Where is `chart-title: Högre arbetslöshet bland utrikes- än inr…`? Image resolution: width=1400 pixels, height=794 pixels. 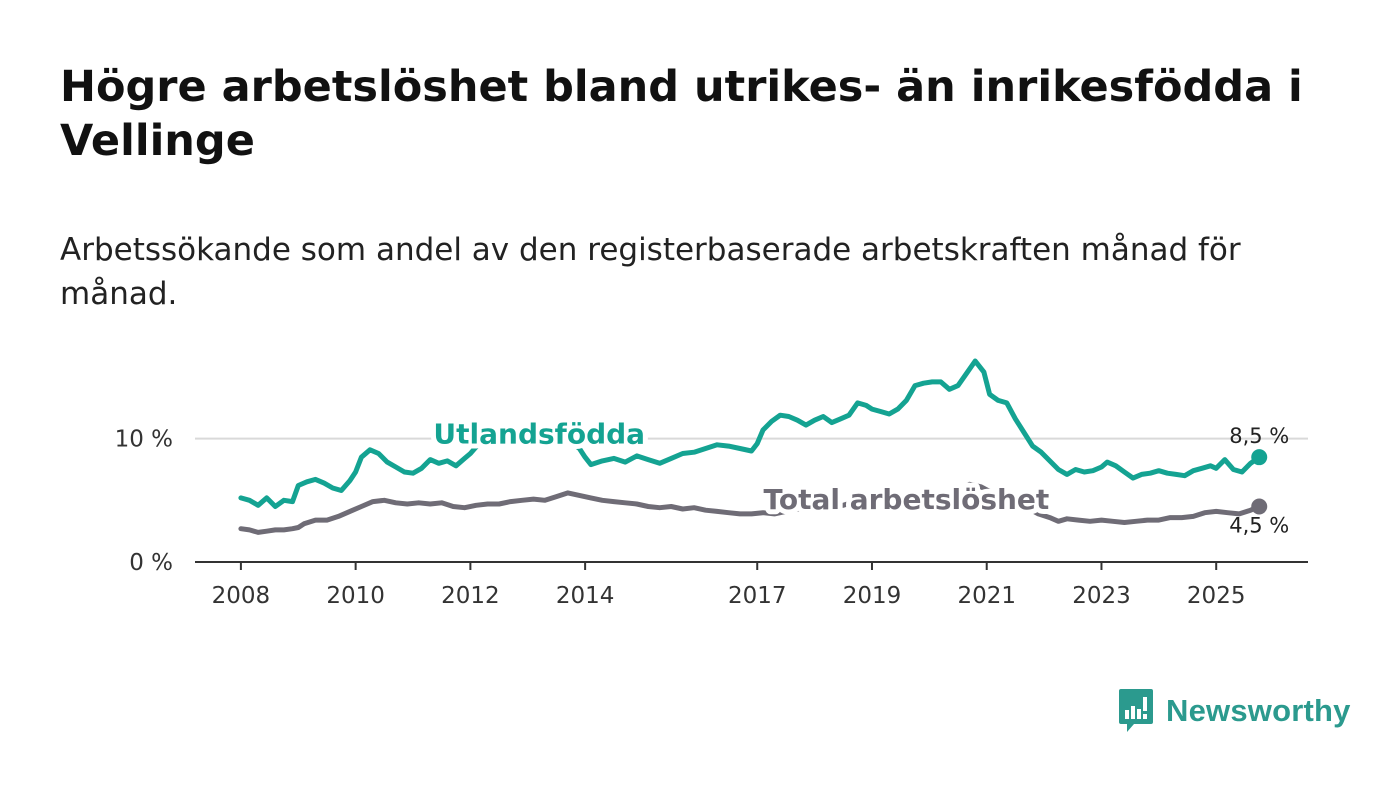 chart-title: Högre arbetslöshet bland utrikes- än inr… is located at coordinates (681, 114).